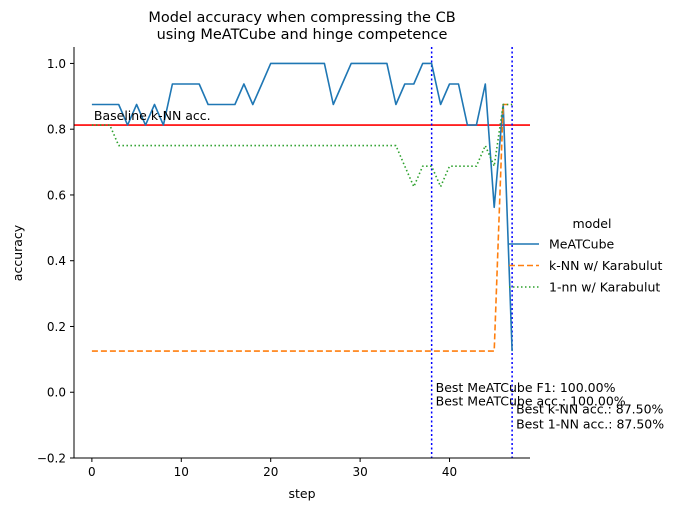 The height and width of the screenshot is (511, 687). Describe the element at coordinates (51, 459) in the screenshot. I see `y-tick-label: −0.2` at that location.